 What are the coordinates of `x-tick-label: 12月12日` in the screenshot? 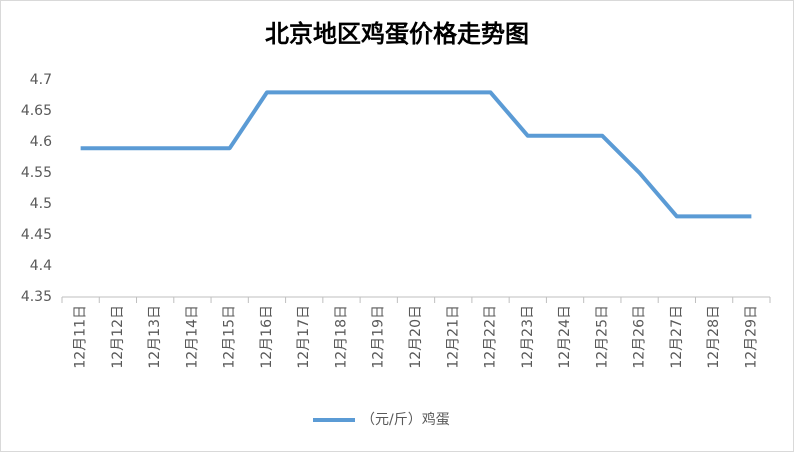 It's located at (118, 337).